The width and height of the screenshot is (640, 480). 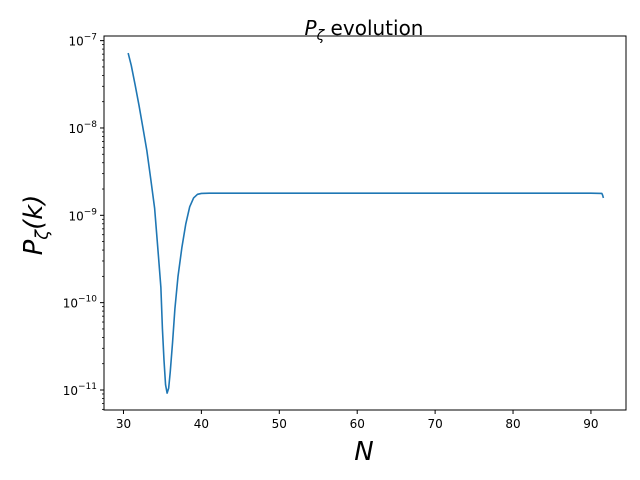 I want to click on x-tick-label: 80, so click(x=512, y=424).